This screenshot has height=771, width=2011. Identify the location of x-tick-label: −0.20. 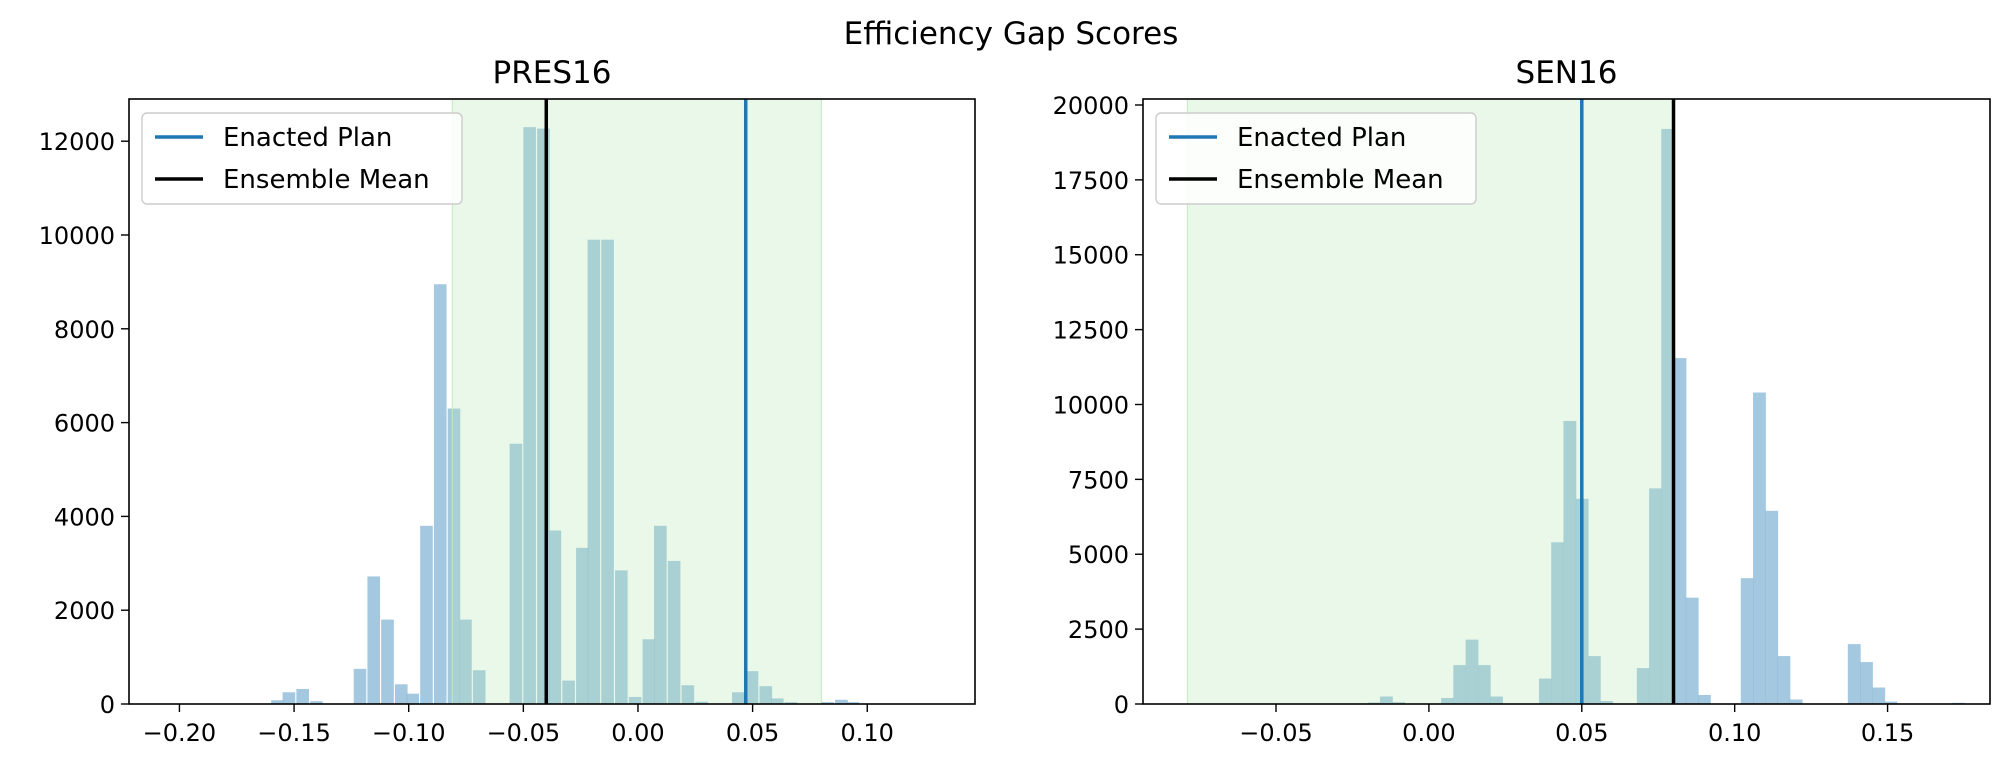
(180, 733).